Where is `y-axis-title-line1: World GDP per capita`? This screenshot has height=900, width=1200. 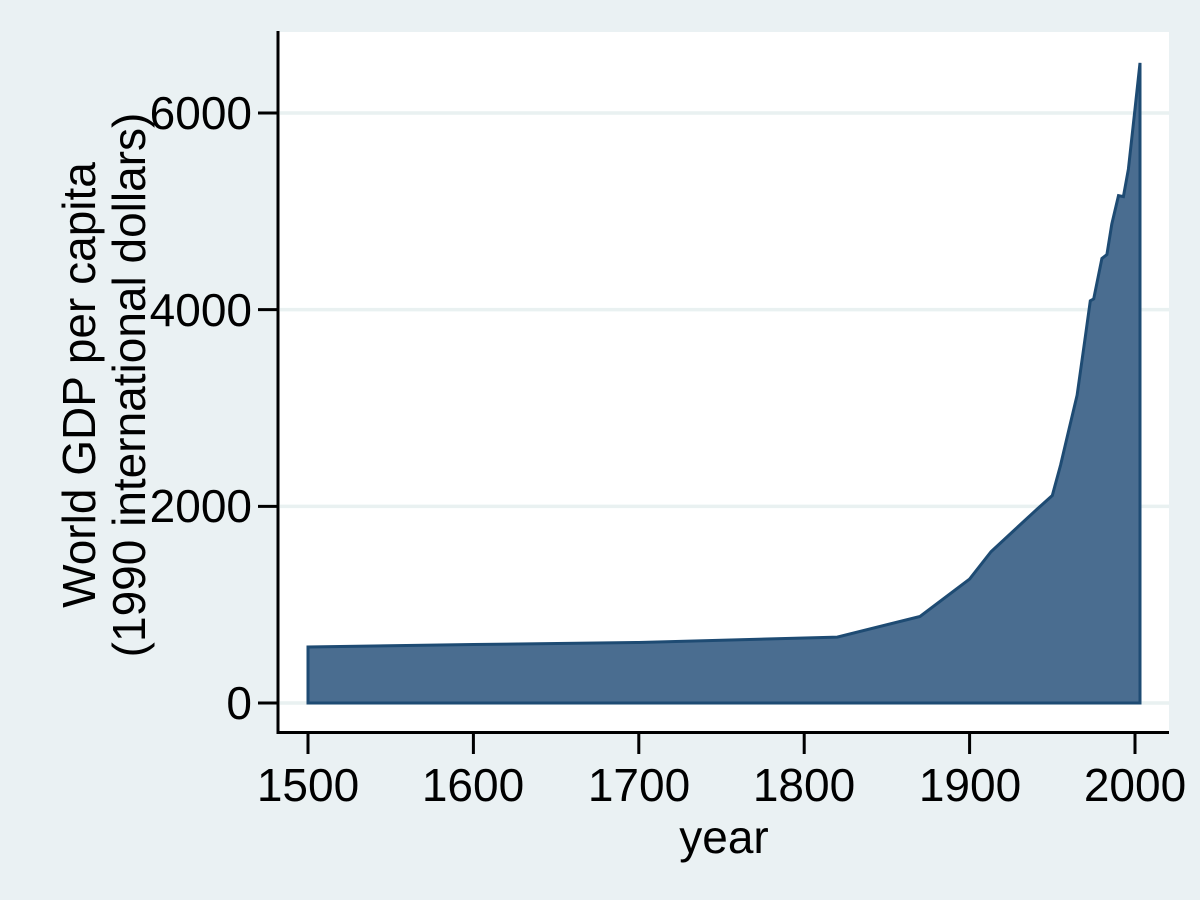 y-axis-title-line1: World GDP per capita is located at coordinates (79, 385).